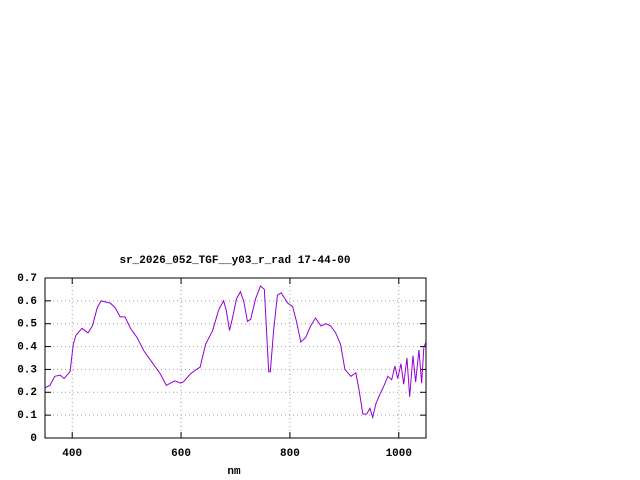 The width and height of the screenshot is (640, 480). Describe the element at coordinates (27, 279) in the screenshot. I see `y-tick-label: 0.7` at that location.